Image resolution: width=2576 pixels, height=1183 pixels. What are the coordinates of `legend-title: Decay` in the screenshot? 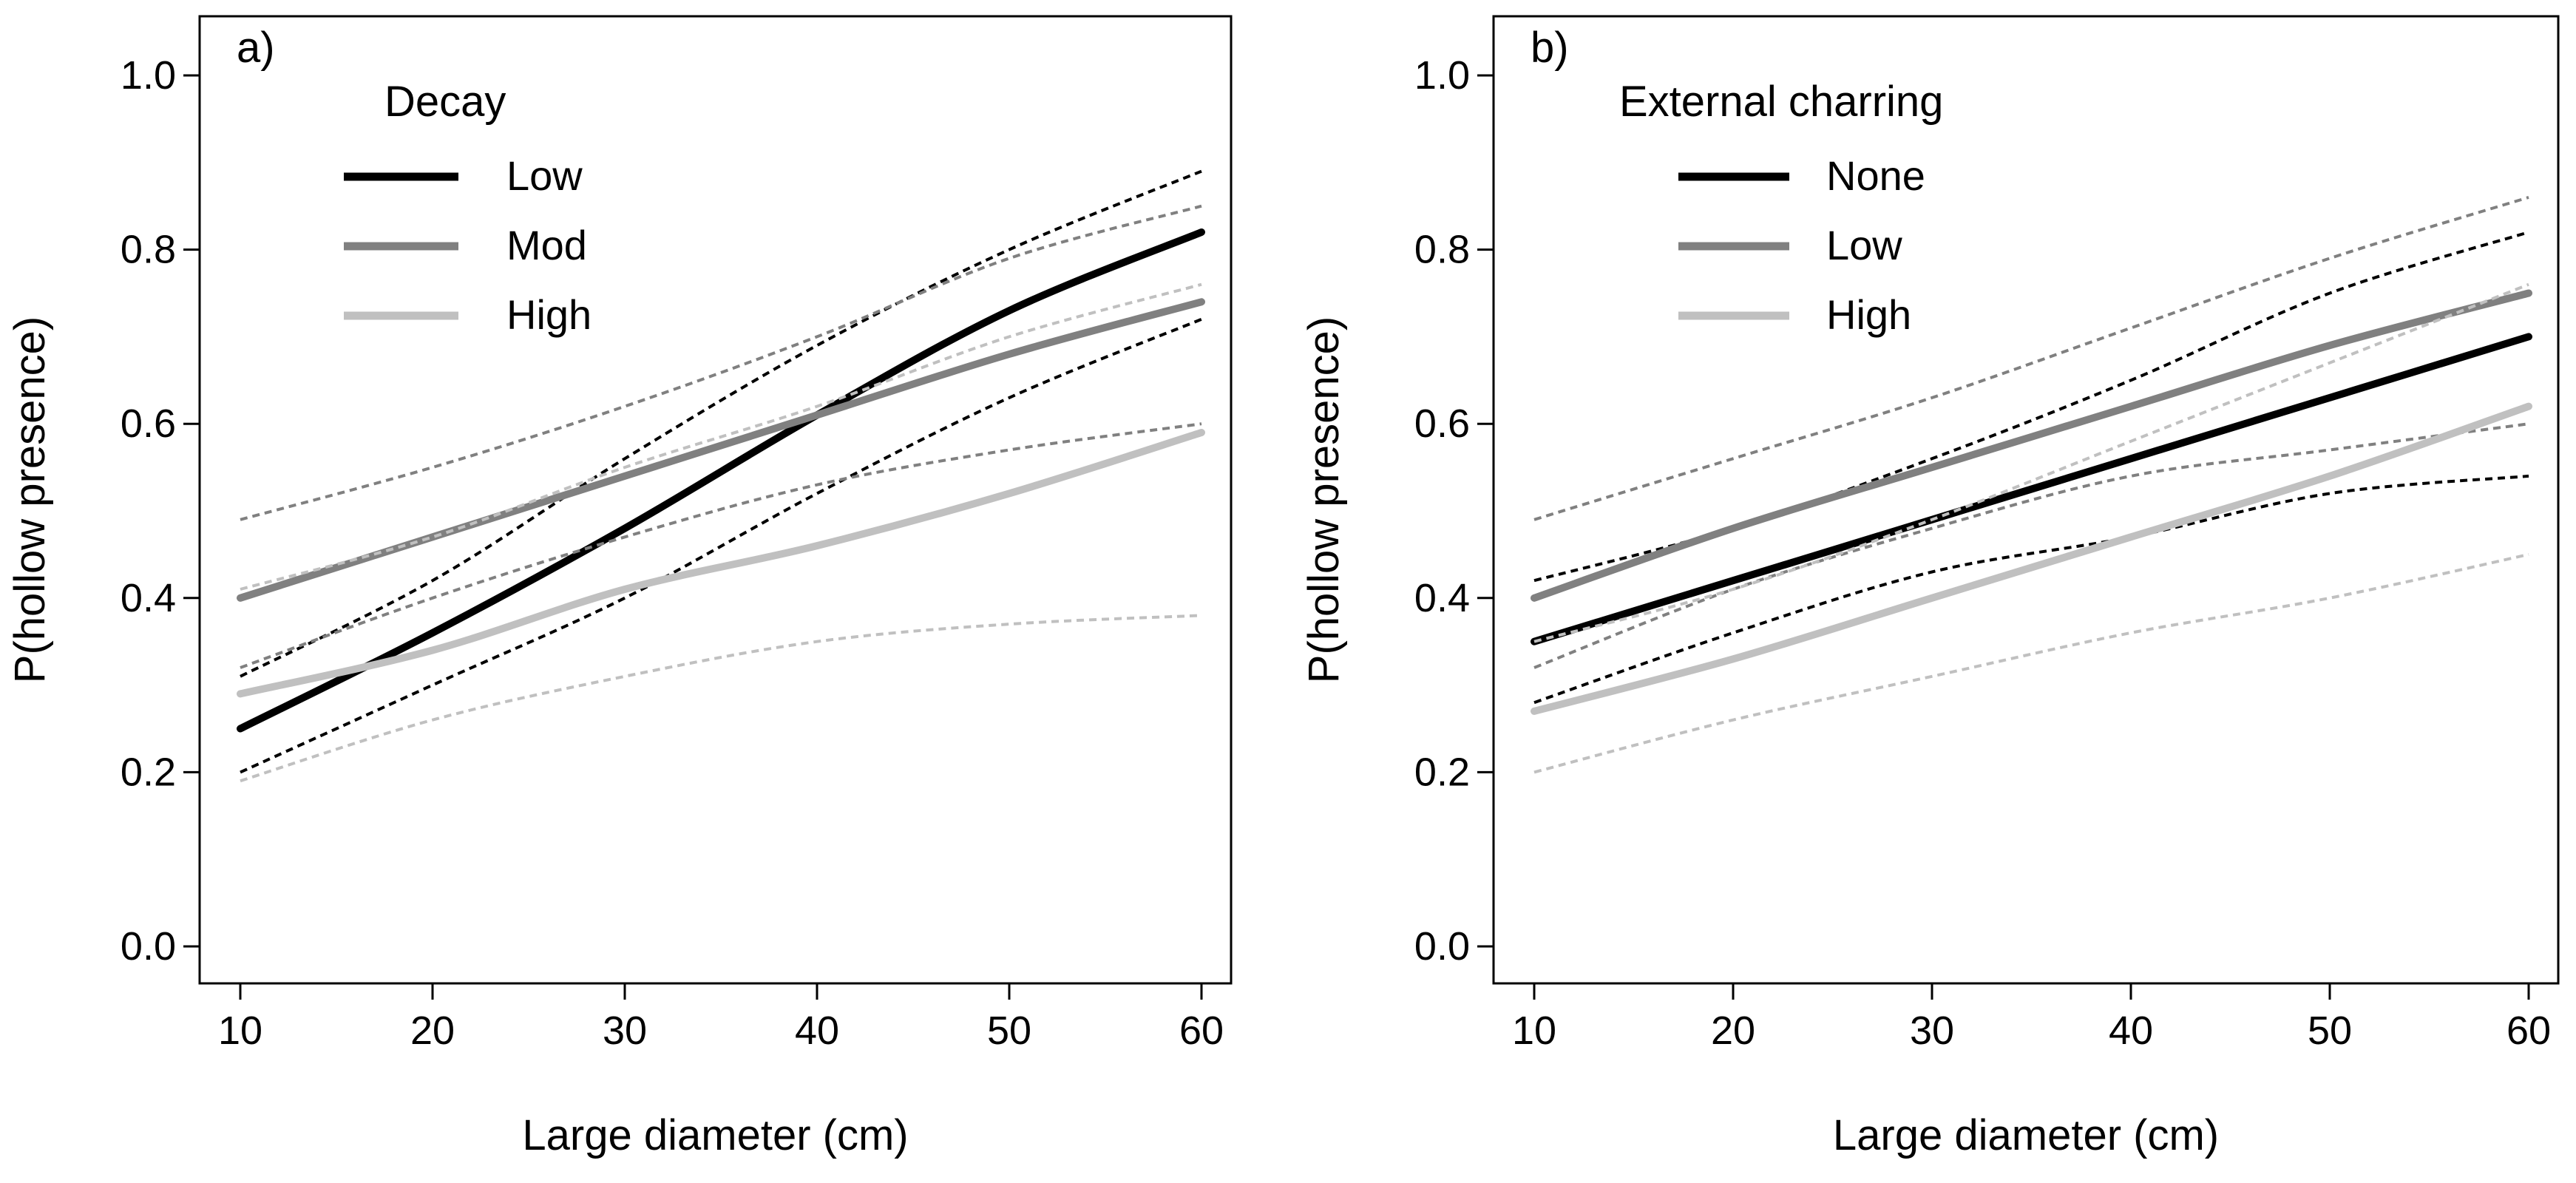 It's located at (445, 102).